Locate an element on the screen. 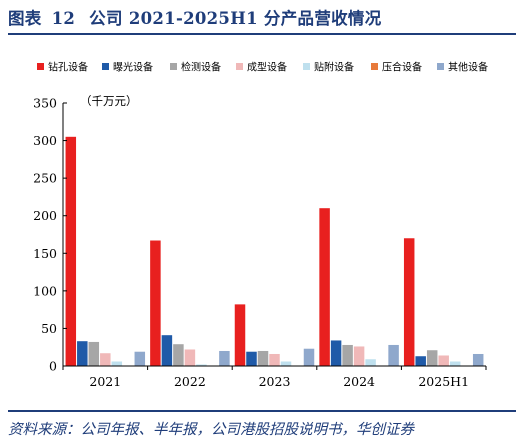 This screenshot has width=524, height=444. y-tick-label: 150 is located at coordinates (45, 253).